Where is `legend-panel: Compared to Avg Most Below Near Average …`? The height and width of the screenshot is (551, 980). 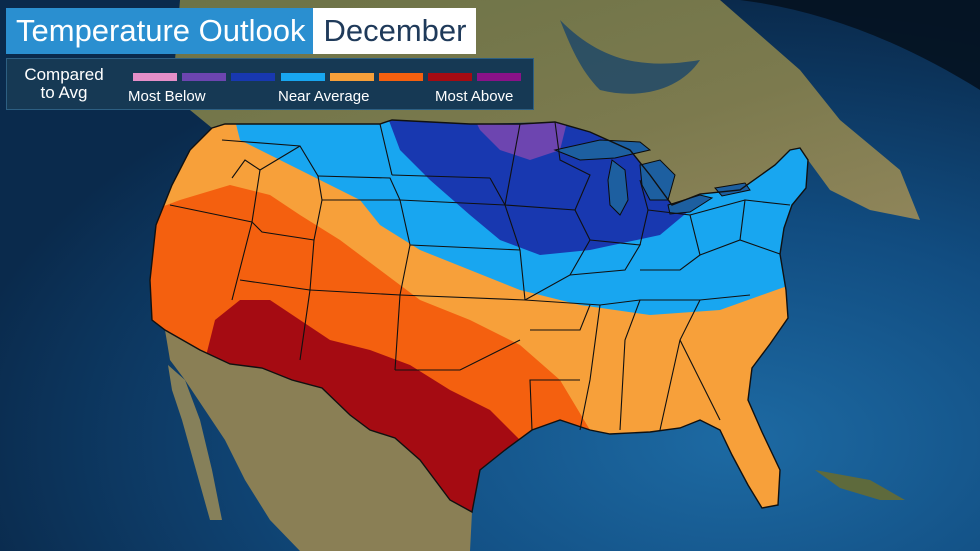
legend-panel: Compared to Avg Most Below Near Average … is located at coordinates (270, 84).